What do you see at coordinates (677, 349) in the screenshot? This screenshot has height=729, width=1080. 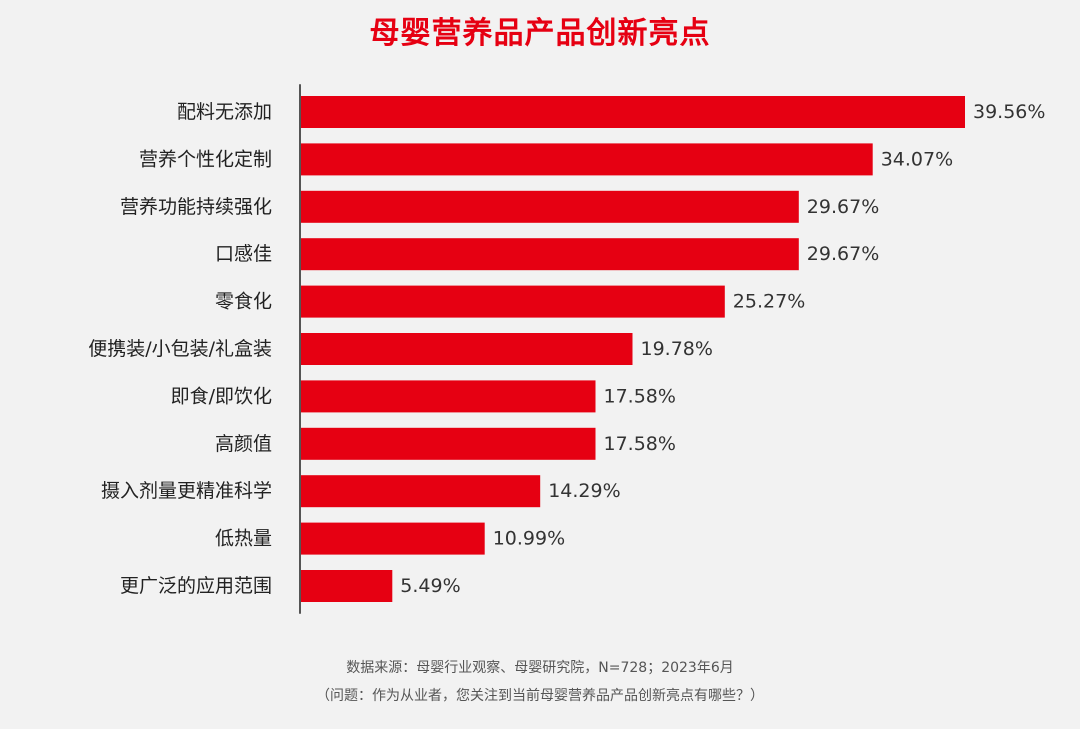 I see `value-label-5: 19.78%` at bounding box center [677, 349].